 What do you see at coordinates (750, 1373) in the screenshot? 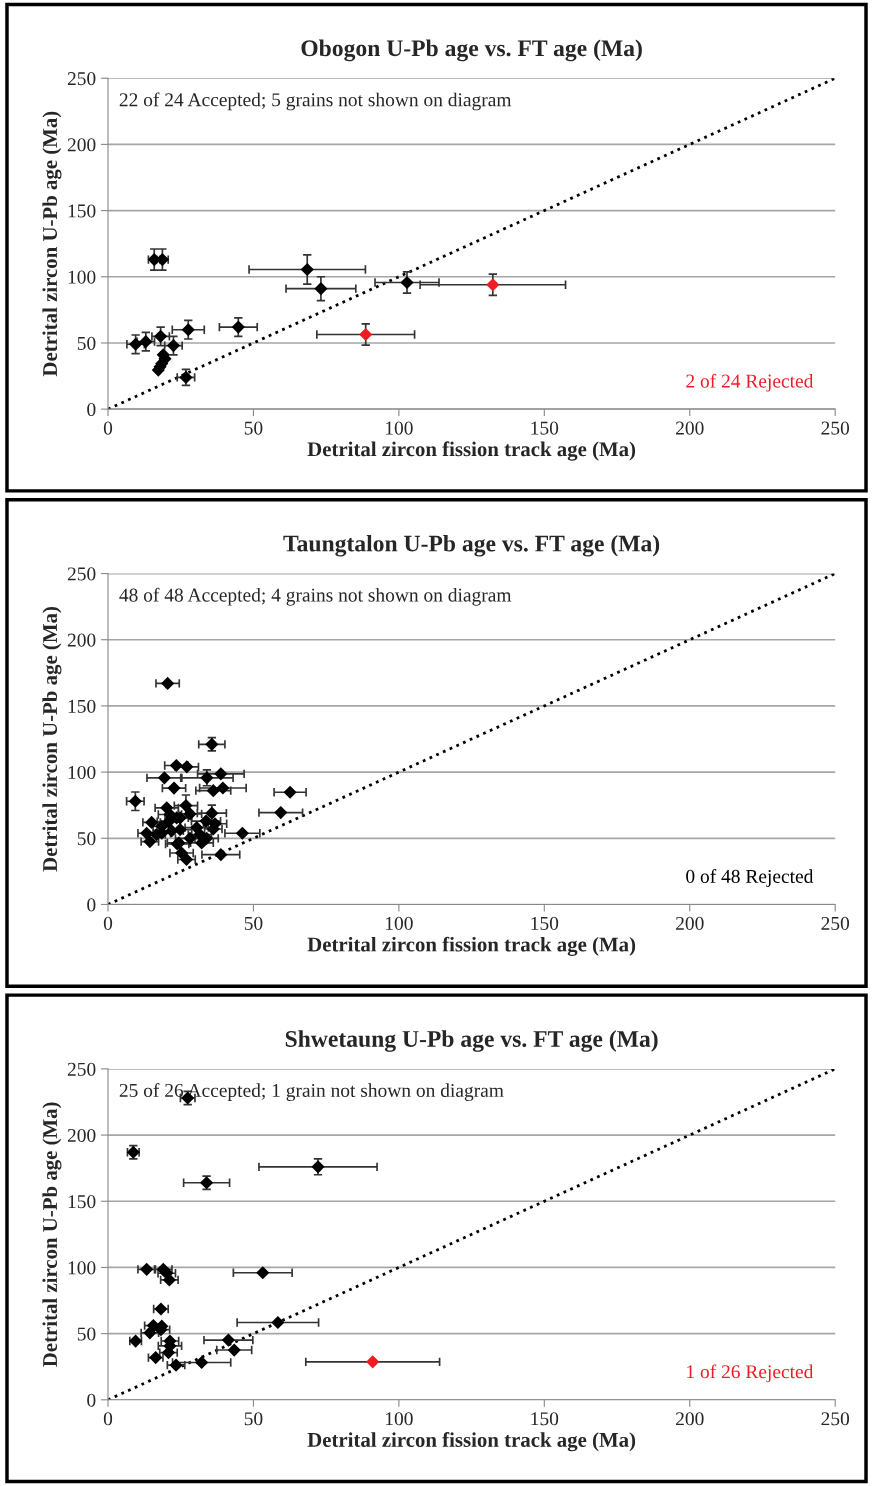
I see `annotation: 1 of 26 Rejected` at bounding box center [750, 1373].